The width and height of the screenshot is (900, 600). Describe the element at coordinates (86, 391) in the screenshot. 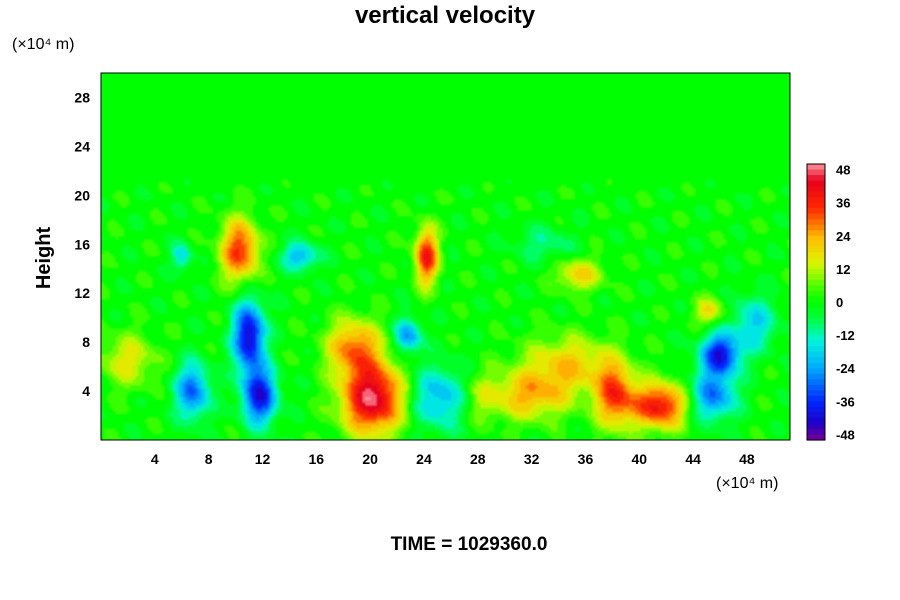

I see `y-tick-label: 4` at that location.